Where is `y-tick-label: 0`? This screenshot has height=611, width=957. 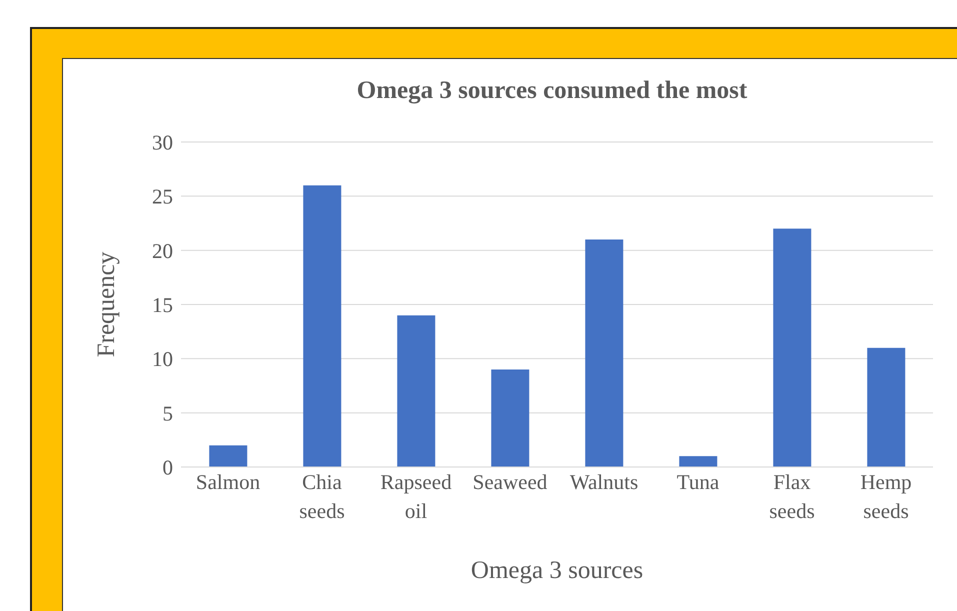
y-tick-label: 0 is located at coordinates (167, 467).